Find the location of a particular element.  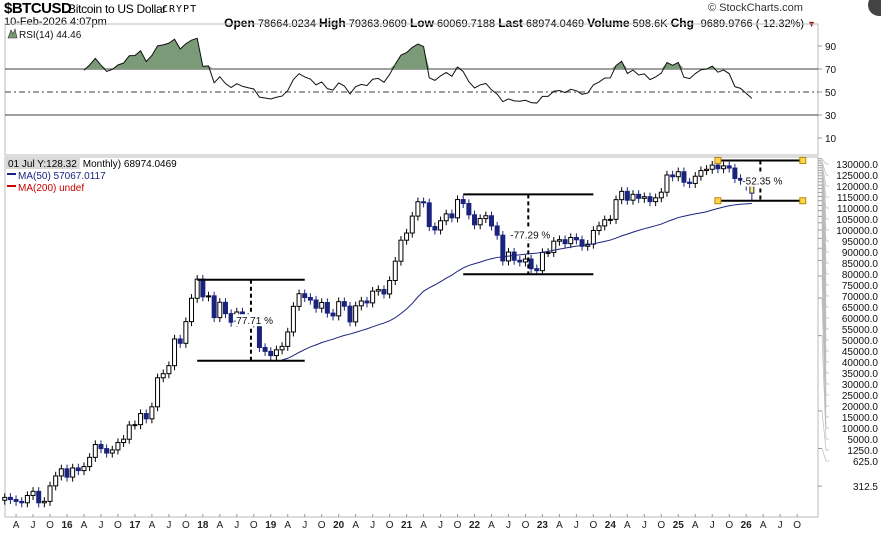

price-tick-label: 95000.0 is located at coordinates (860, 242).